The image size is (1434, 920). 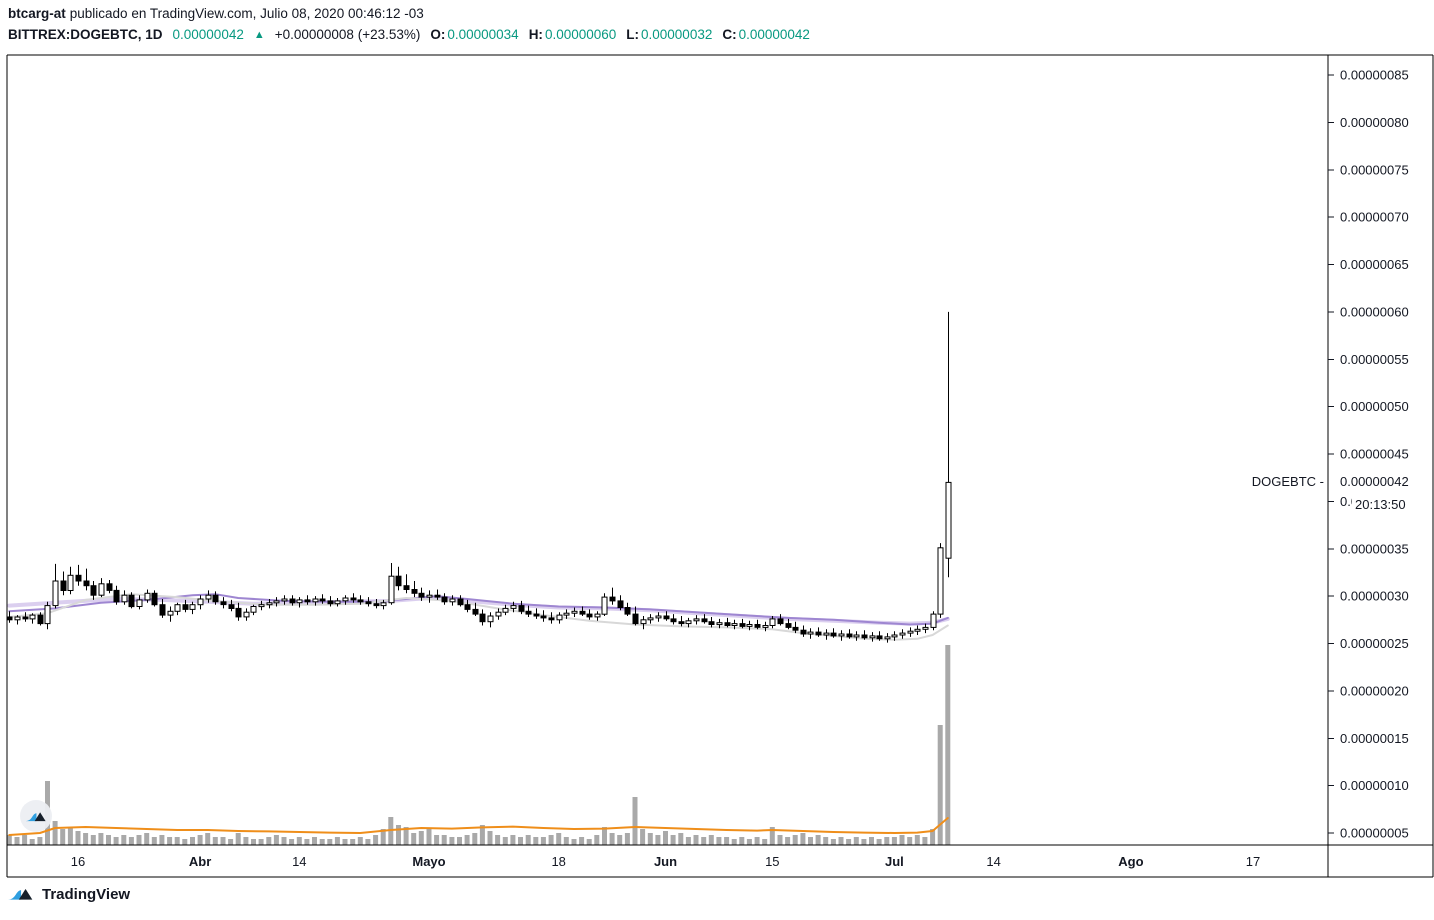 I want to click on last-price: 0.00000042, so click(x=208, y=34).